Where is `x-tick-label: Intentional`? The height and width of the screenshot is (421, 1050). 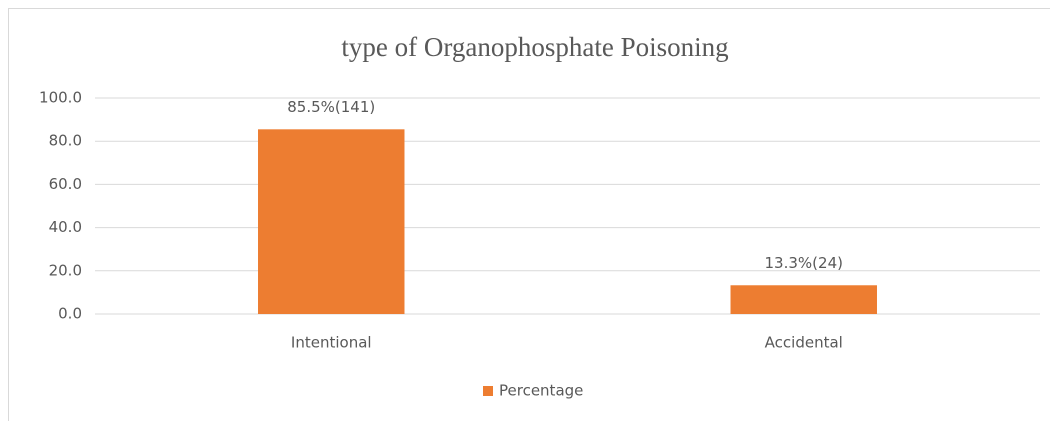 x-tick-label: Intentional is located at coordinates (331, 343).